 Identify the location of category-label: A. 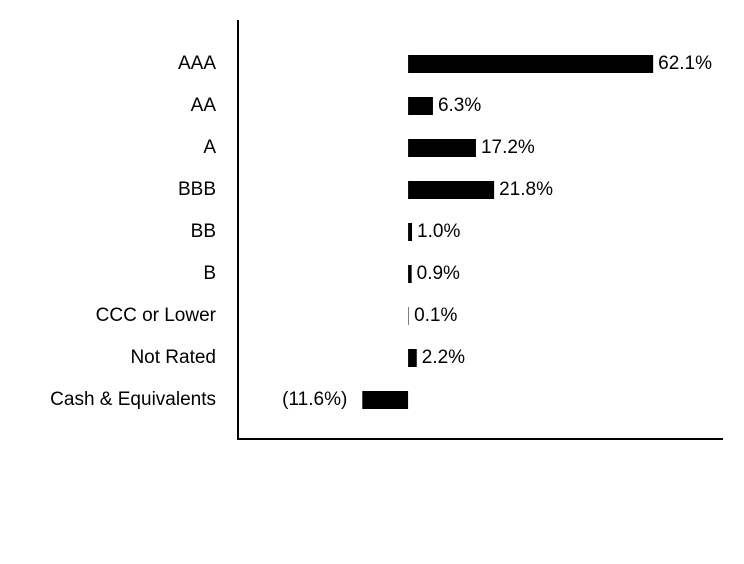
(209, 147).